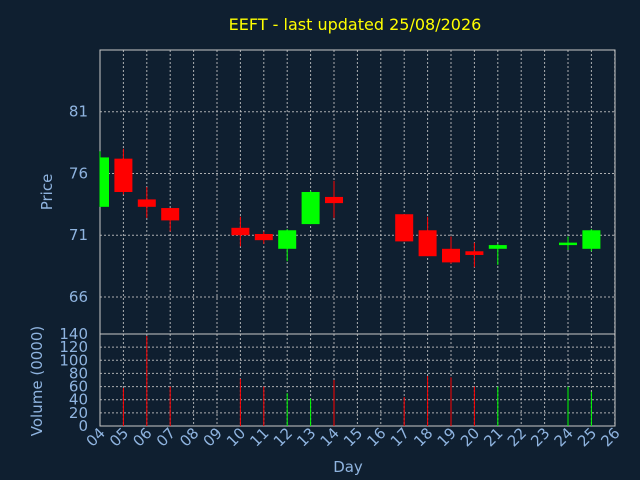 This screenshot has height=480, width=640. Describe the element at coordinates (78, 373) in the screenshot. I see `volume-tick-label: 80` at that location.